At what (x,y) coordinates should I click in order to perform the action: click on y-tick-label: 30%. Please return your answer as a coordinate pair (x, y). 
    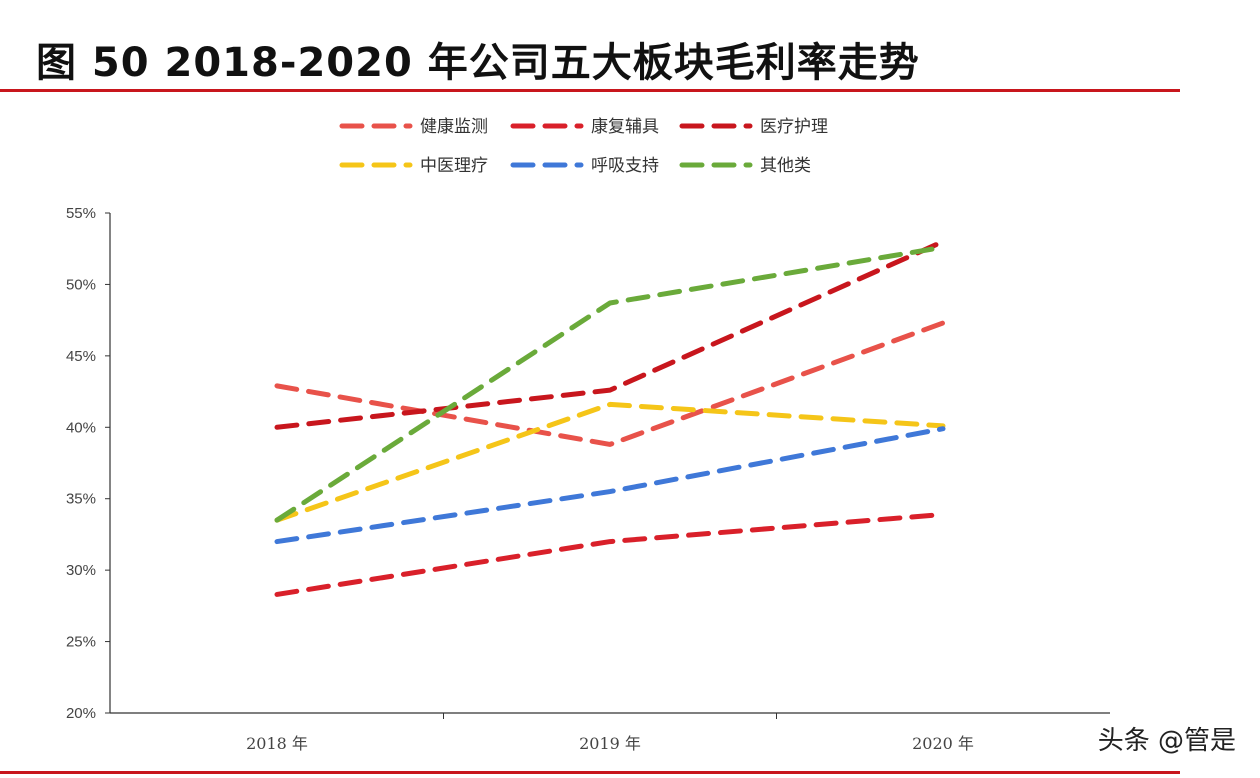
    Looking at the image, I should click on (81, 570).